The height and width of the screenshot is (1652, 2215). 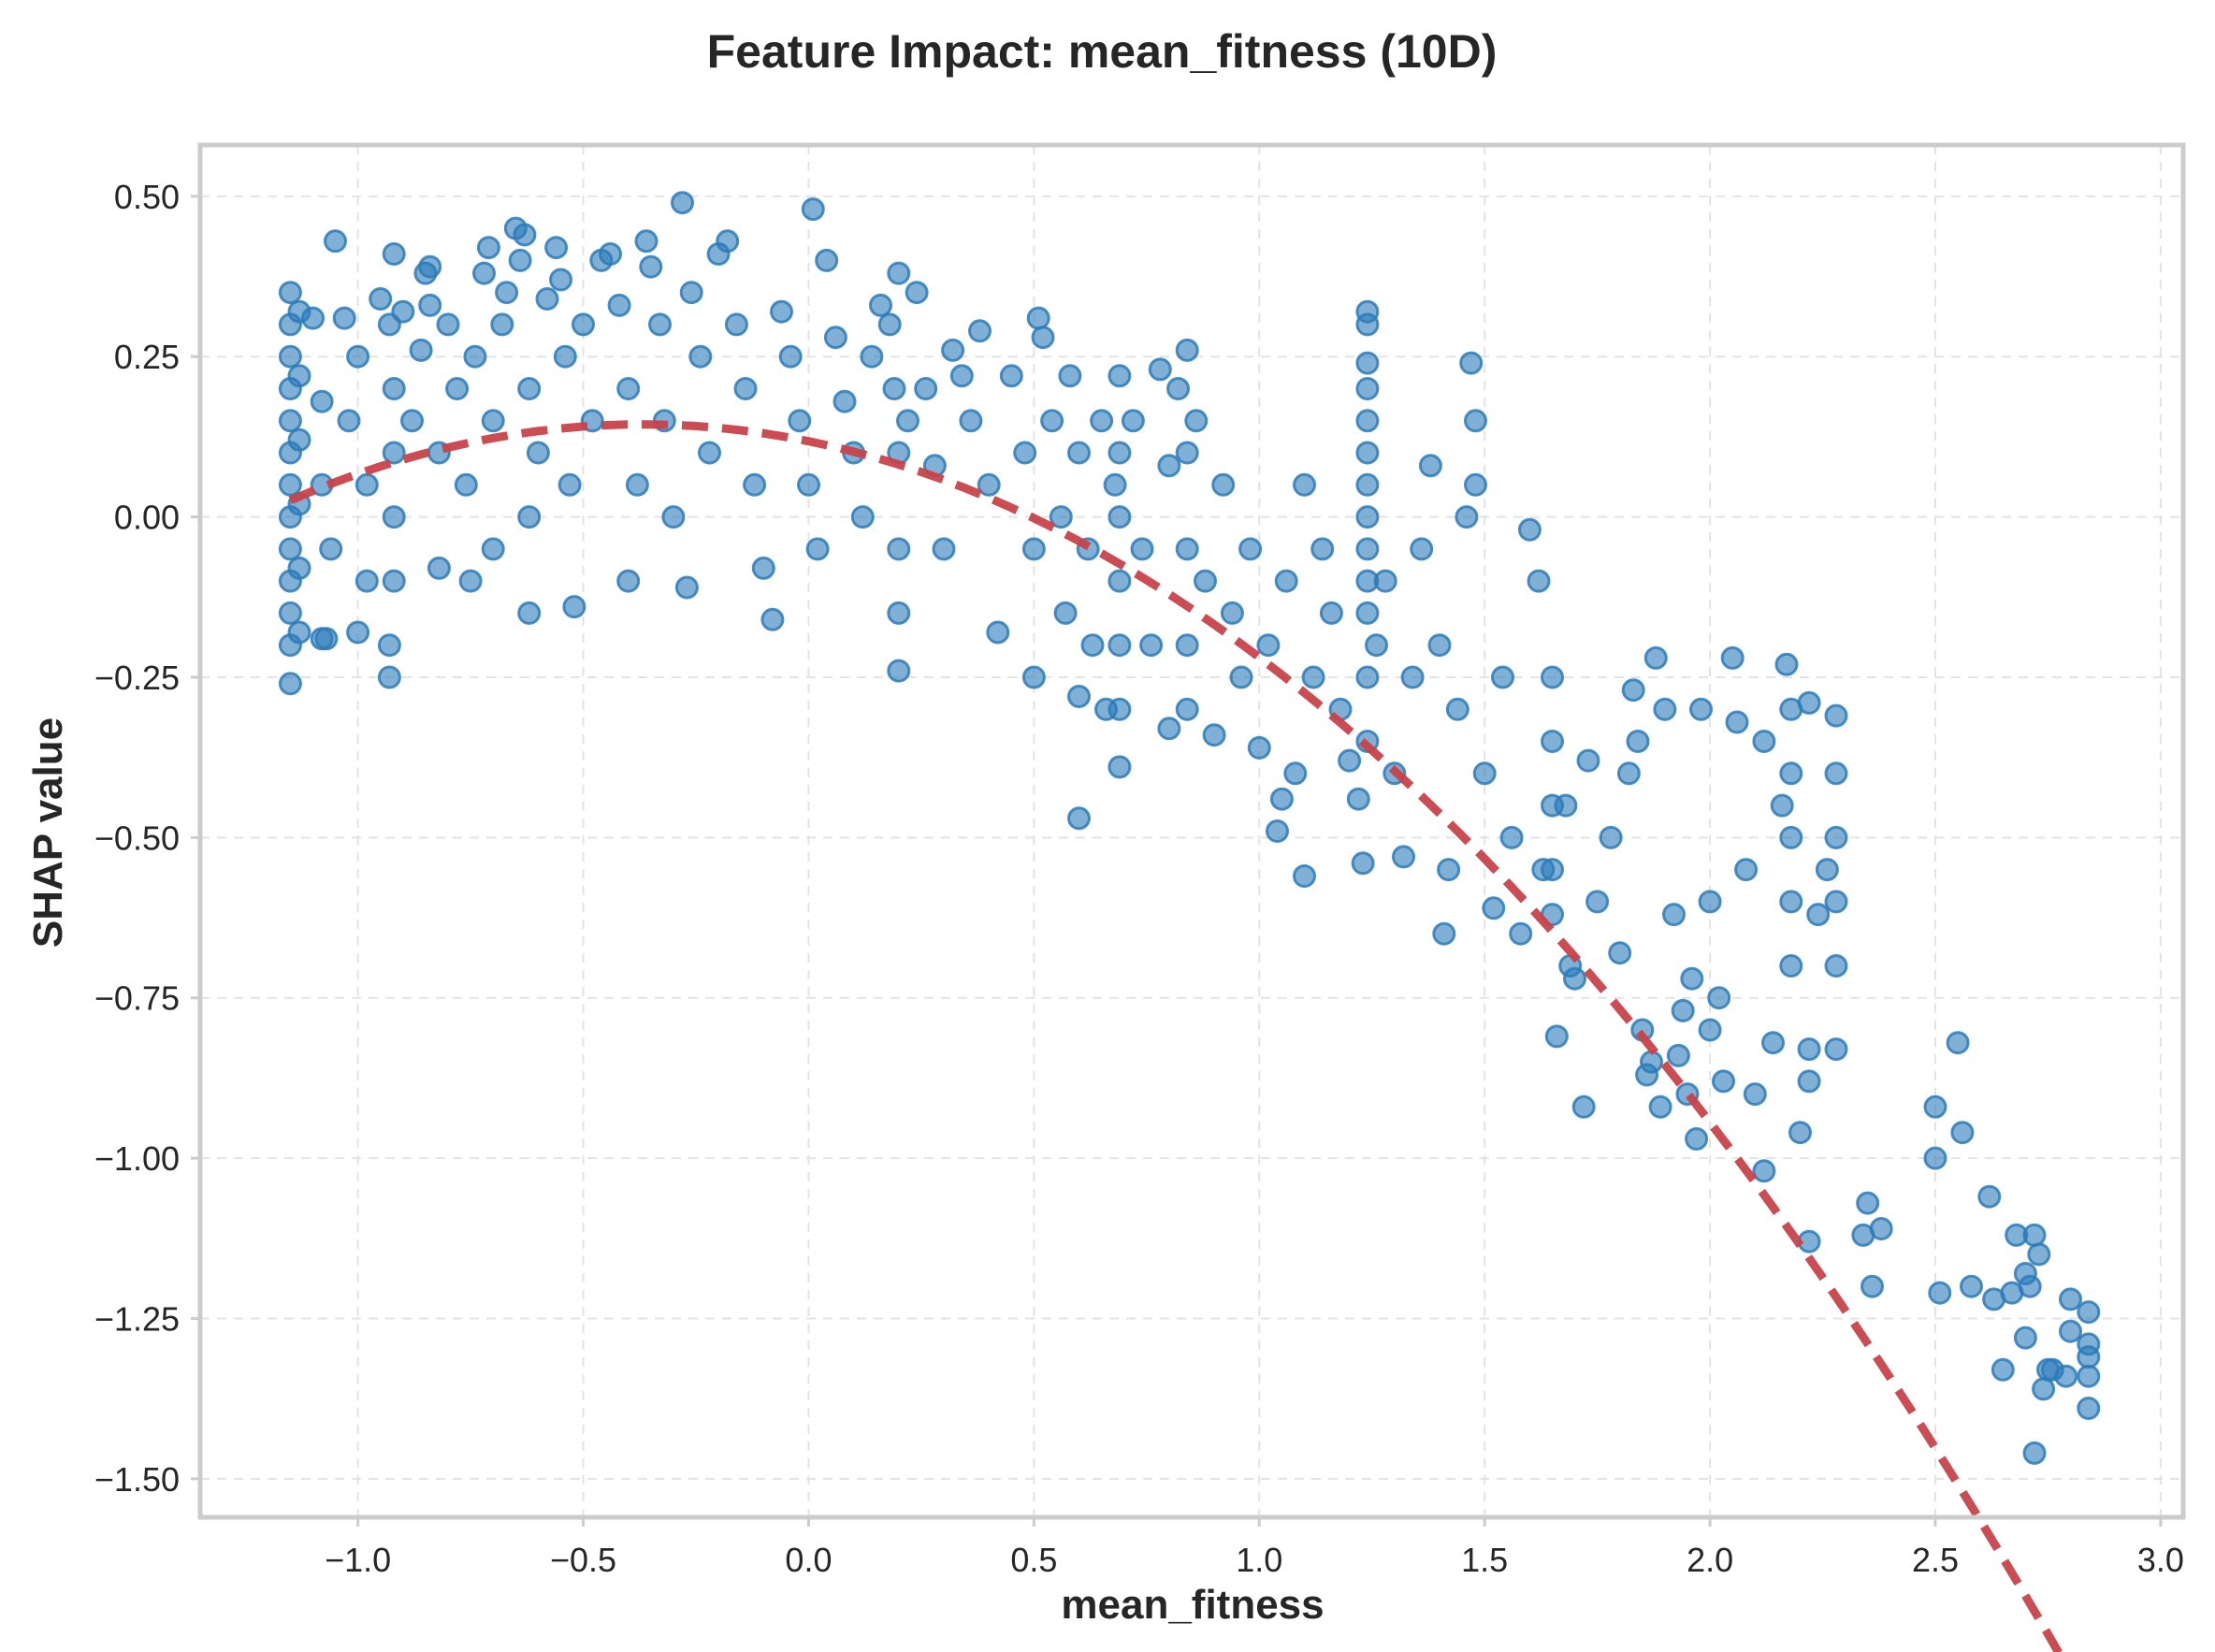 What do you see at coordinates (583, 1560) in the screenshot?
I see `x-tick-label: −0.5` at bounding box center [583, 1560].